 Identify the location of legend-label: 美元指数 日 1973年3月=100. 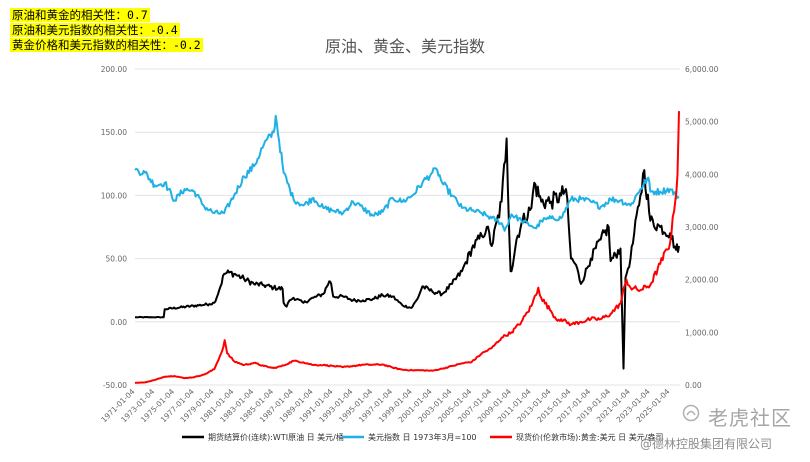
(422, 437).